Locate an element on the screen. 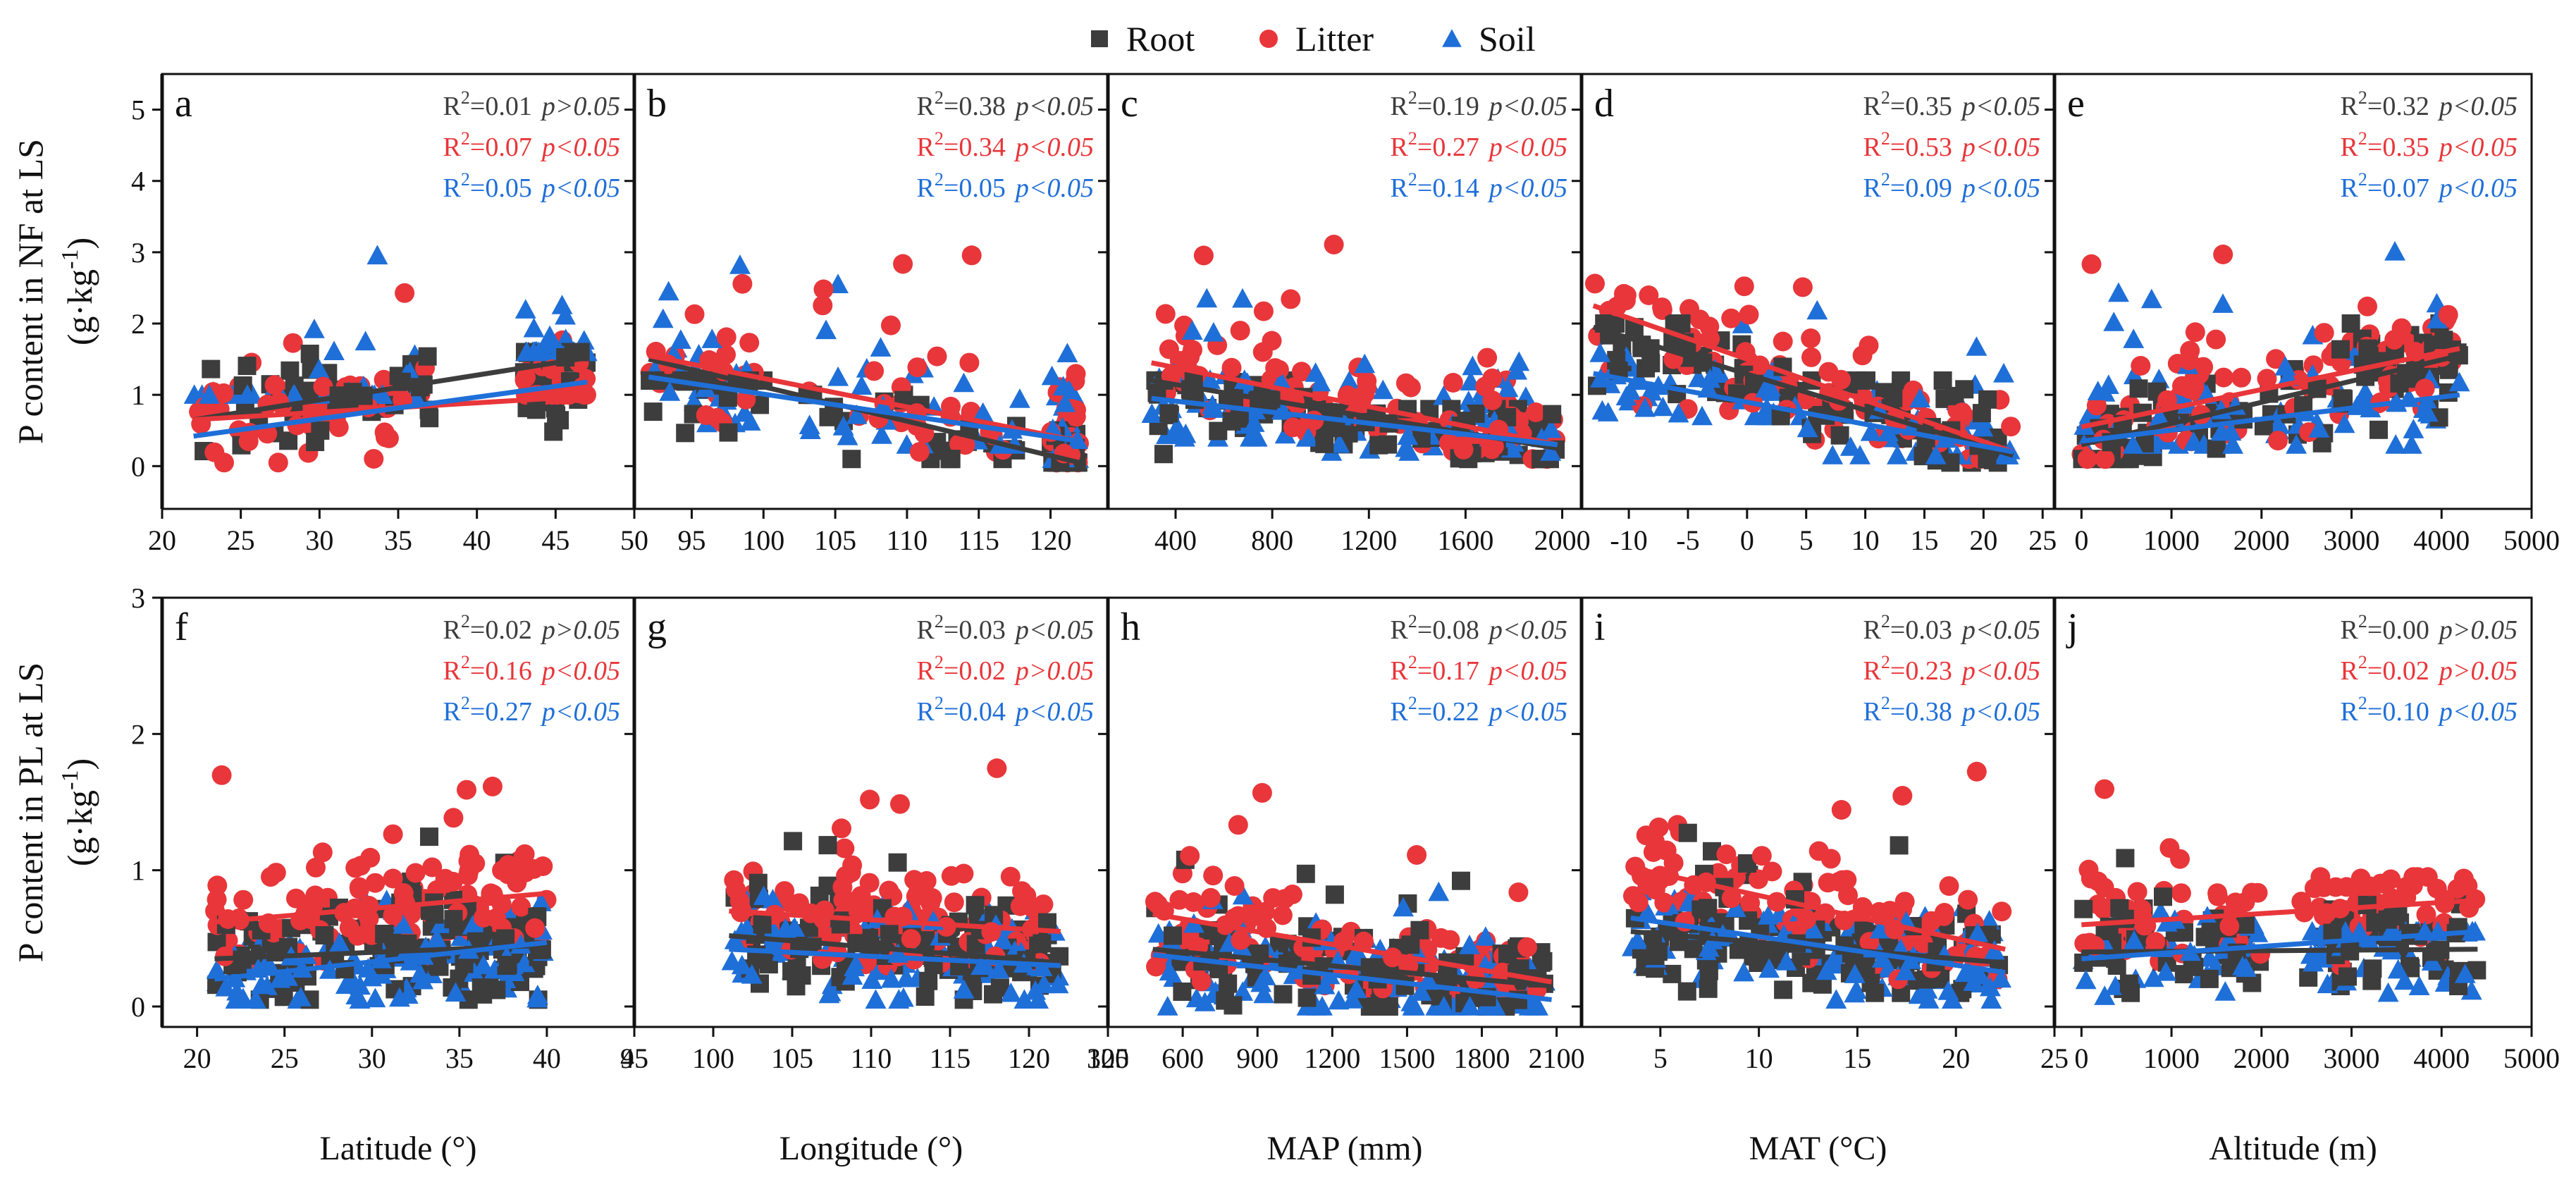 This screenshot has height=1182, width=2576. r2-value: =0.35 is located at coordinates (1921, 106).